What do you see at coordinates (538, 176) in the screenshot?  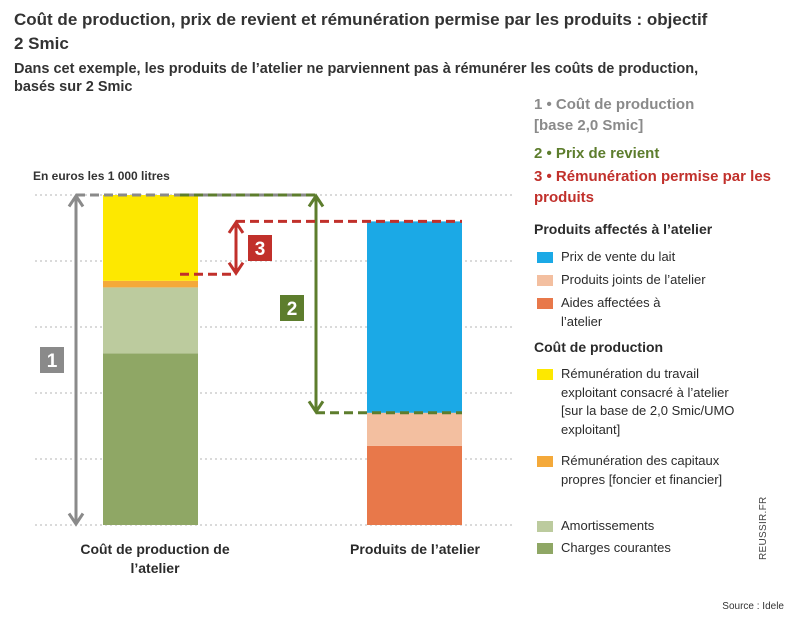 I see `key-number-3: 3` at bounding box center [538, 176].